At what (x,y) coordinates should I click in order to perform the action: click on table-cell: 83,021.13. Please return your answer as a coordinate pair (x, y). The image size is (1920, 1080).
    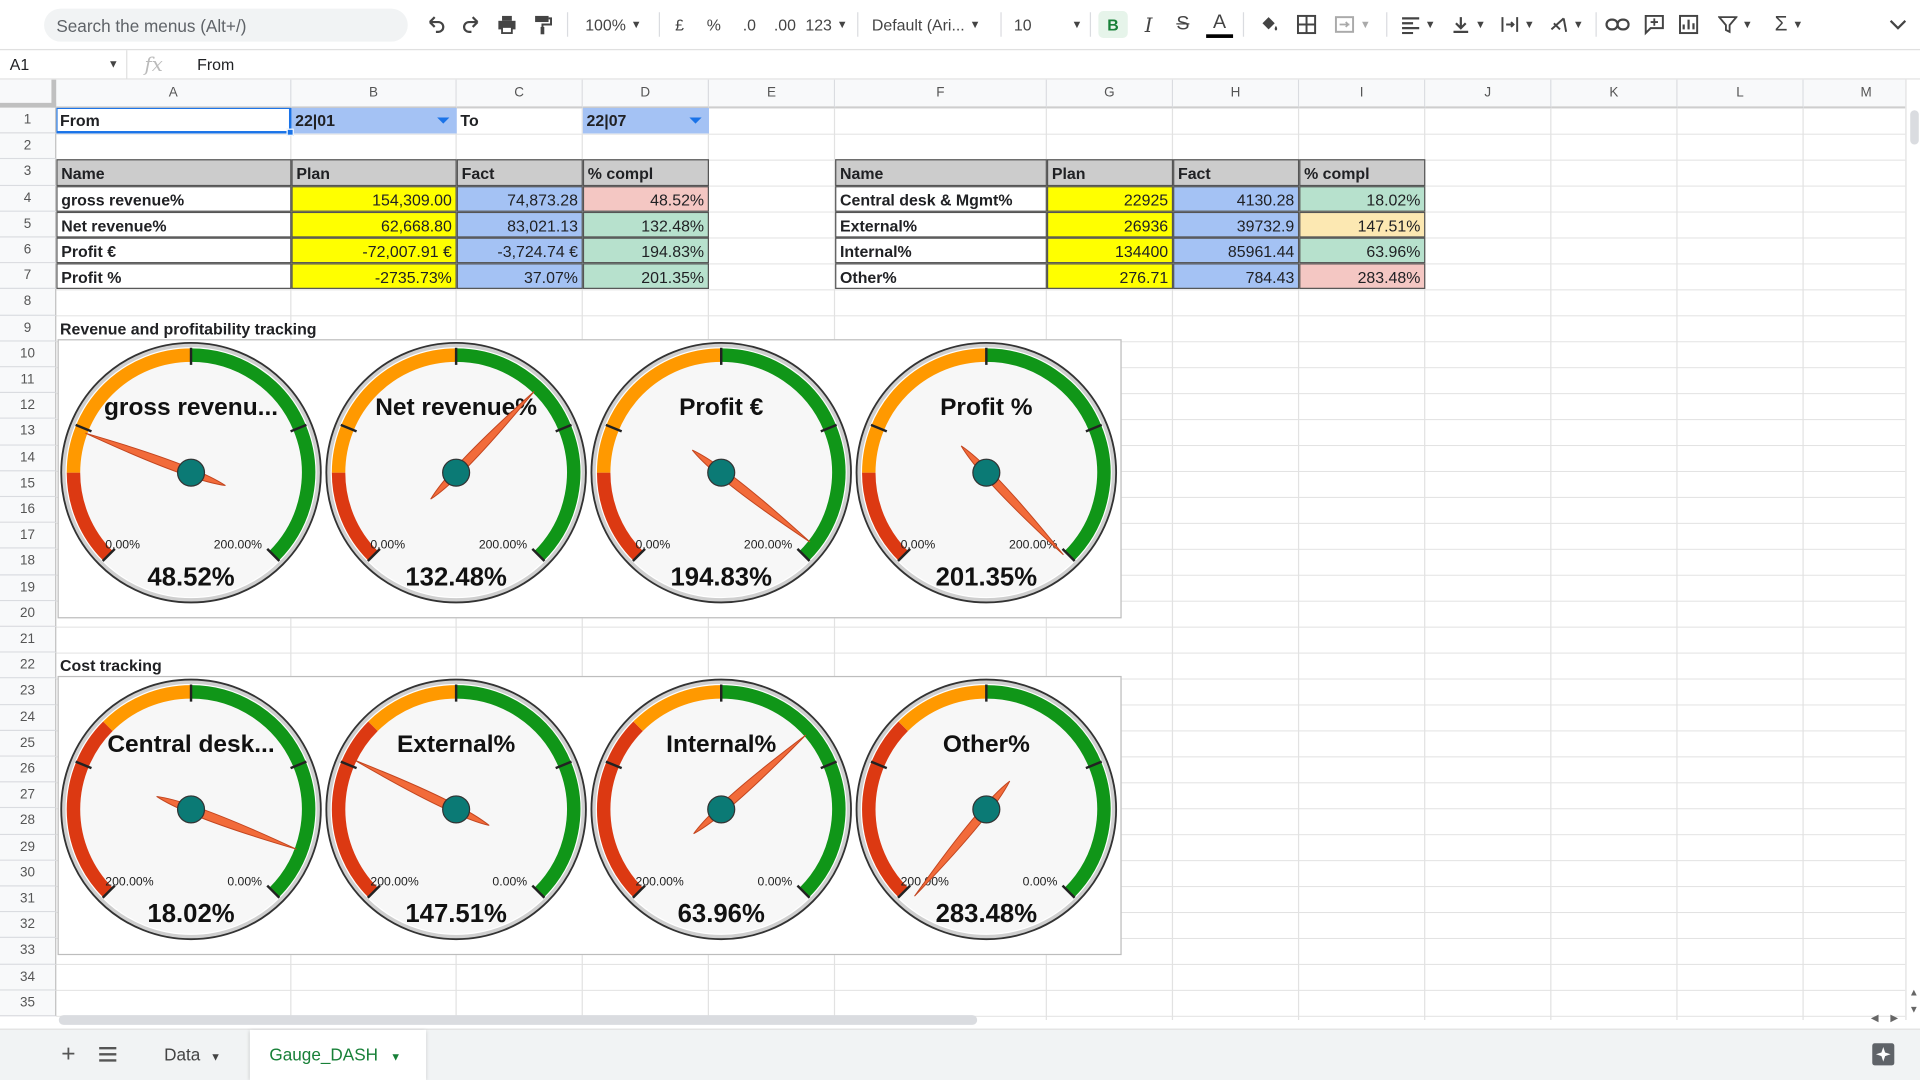
    Looking at the image, I should click on (519, 224).